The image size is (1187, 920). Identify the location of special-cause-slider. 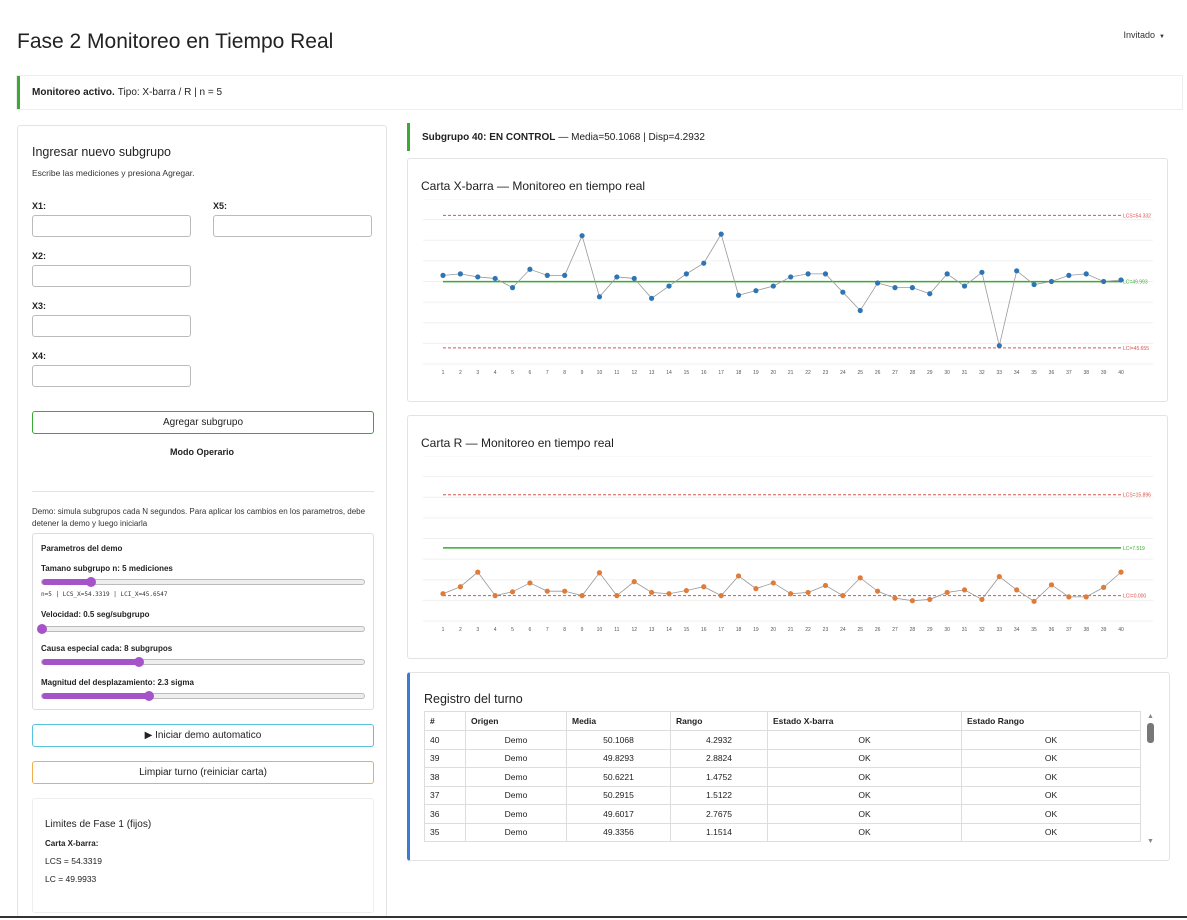
(203, 662).